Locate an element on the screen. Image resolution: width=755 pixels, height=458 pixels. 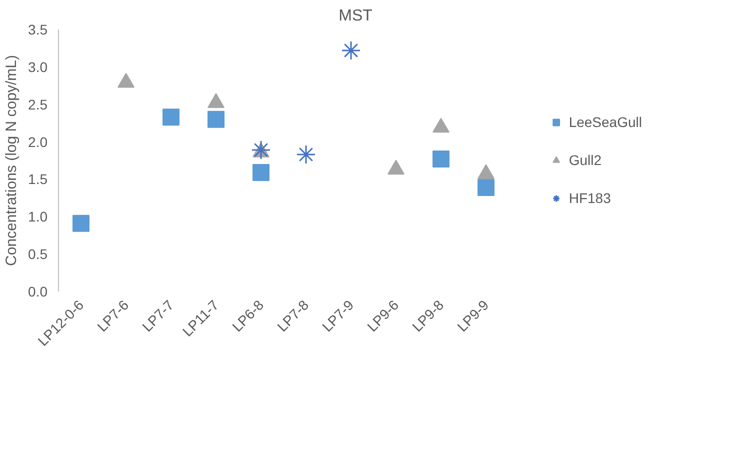
y-axis-title: Concentrations (log N copy/mL) is located at coordinates (11, 160).